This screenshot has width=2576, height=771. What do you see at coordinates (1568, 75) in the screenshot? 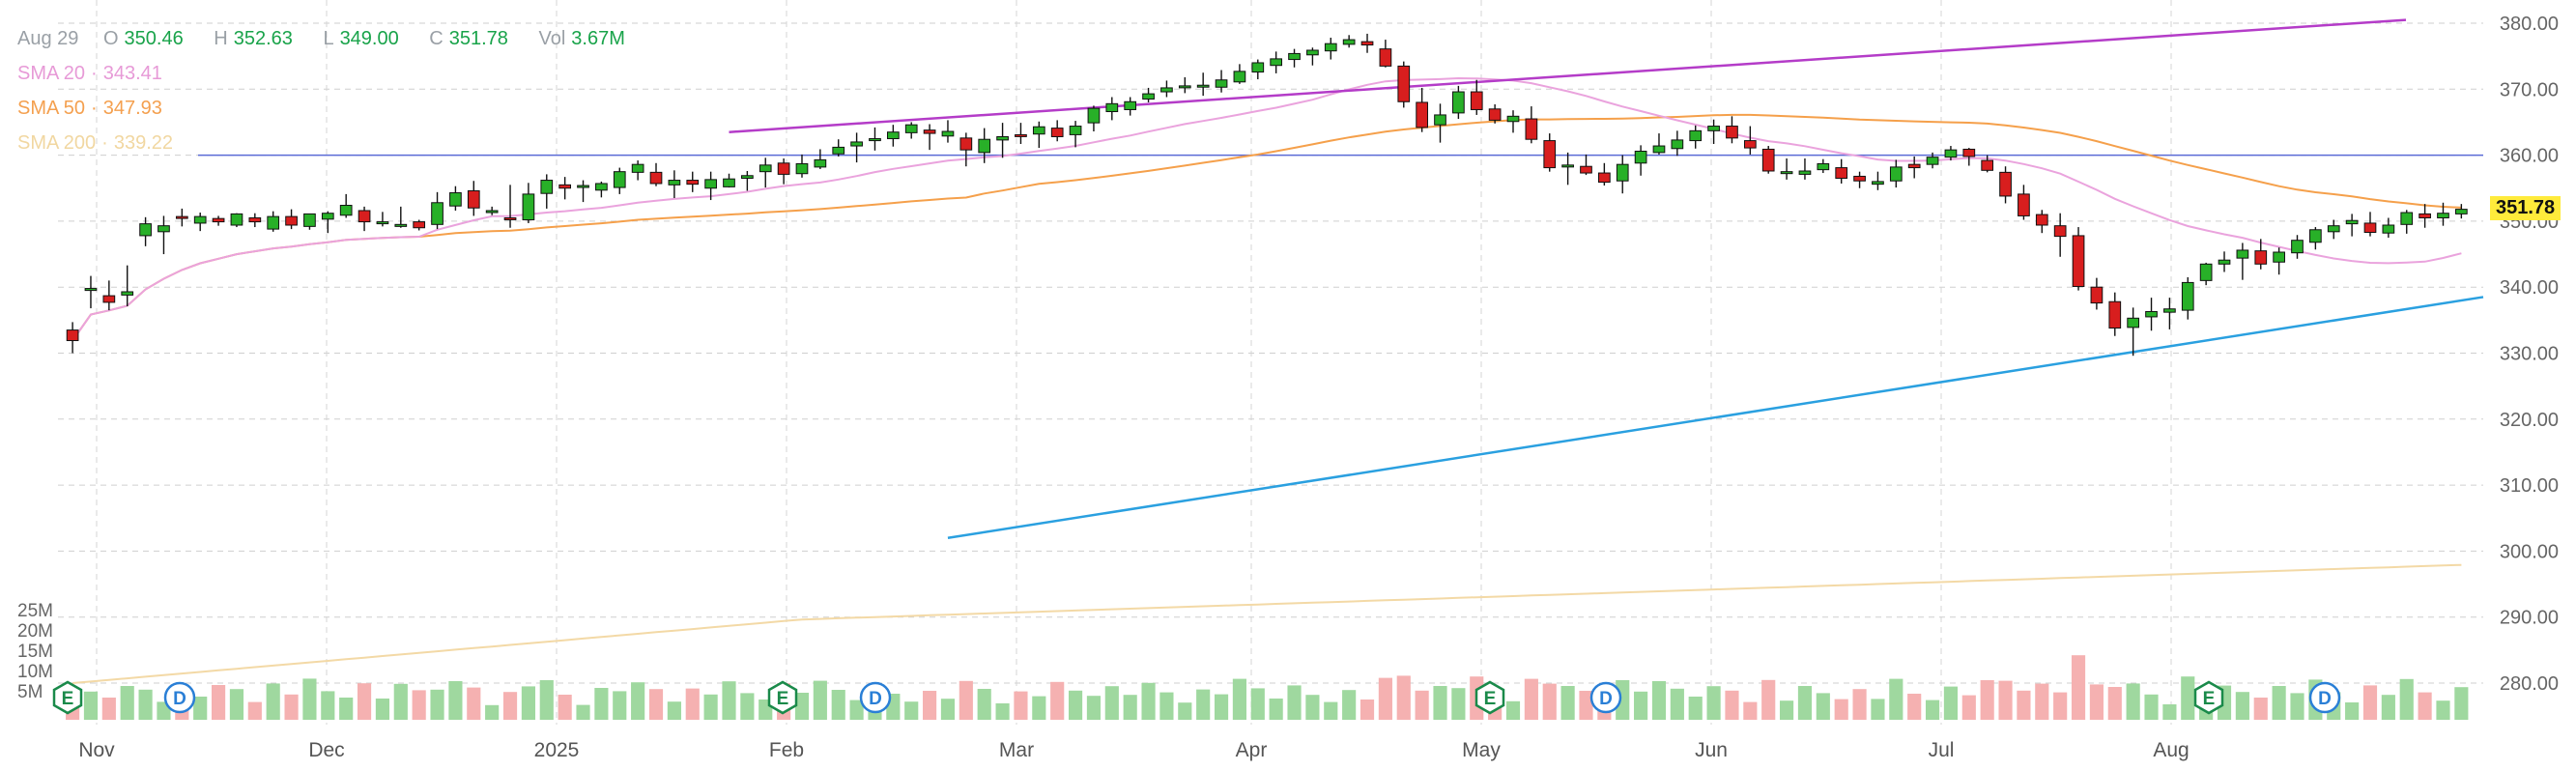
I see `channel-top-line` at bounding box center [1568, 75].